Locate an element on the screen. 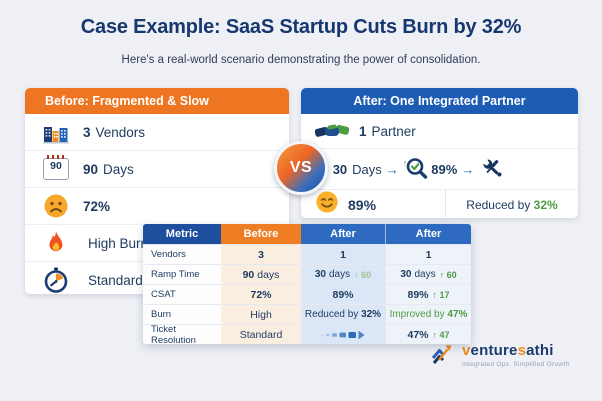 The image size is (602, 401). progress-arrow-icon is located at coordinates (343, 334).